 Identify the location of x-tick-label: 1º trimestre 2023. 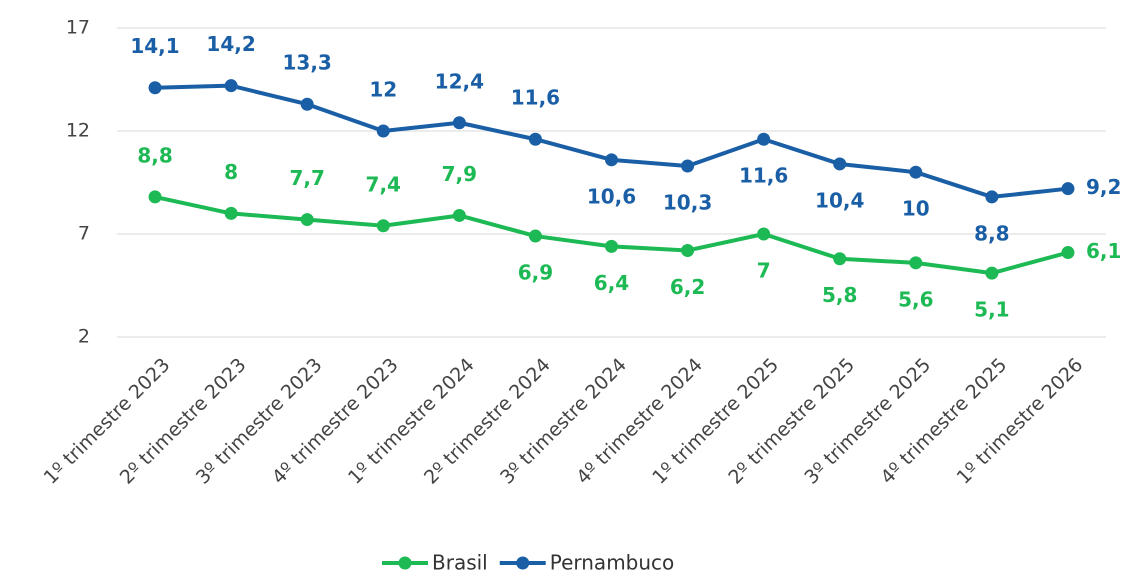
(107, 421).